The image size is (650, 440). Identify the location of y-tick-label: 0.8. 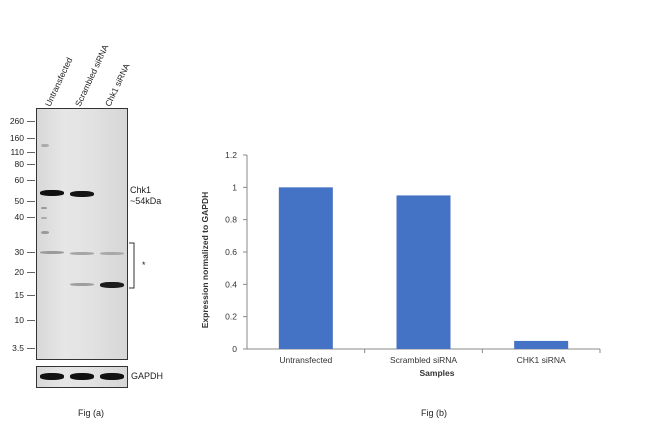
(231, 220).